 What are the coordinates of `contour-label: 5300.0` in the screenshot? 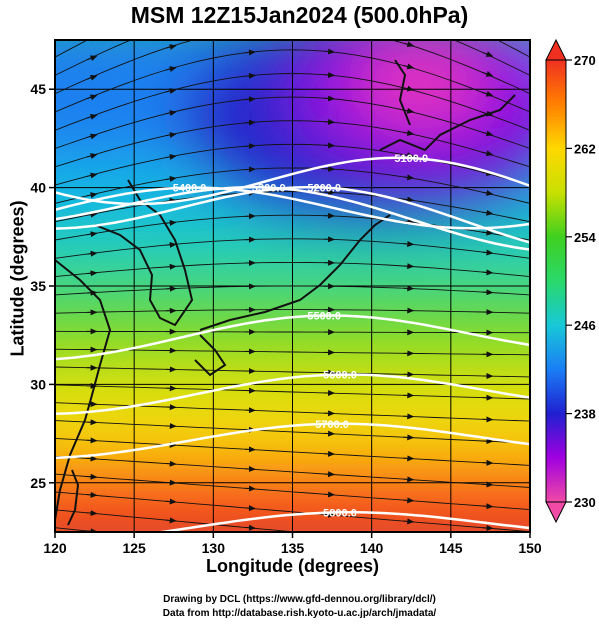 It's located at (269, 189).